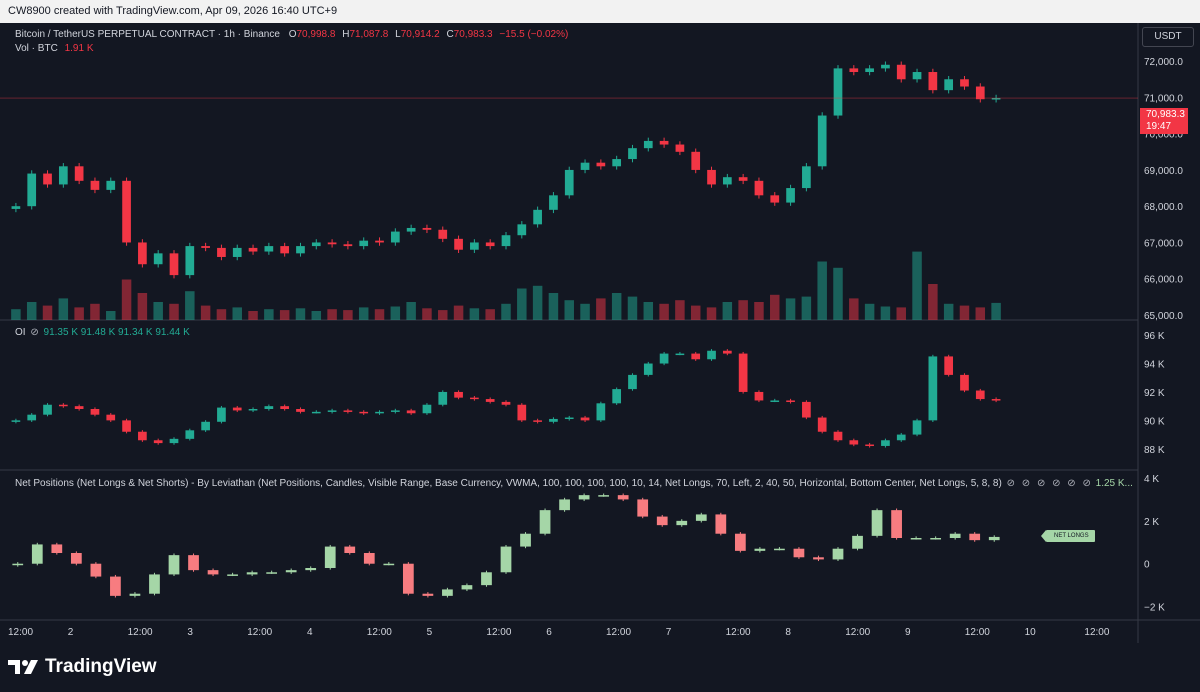 This screenshot has height=692, width=1200. I want to click on oi-legend: OI ⊘ 91.35 K 91.48 K 91.34 K 91.44 K, so click(102, 332).